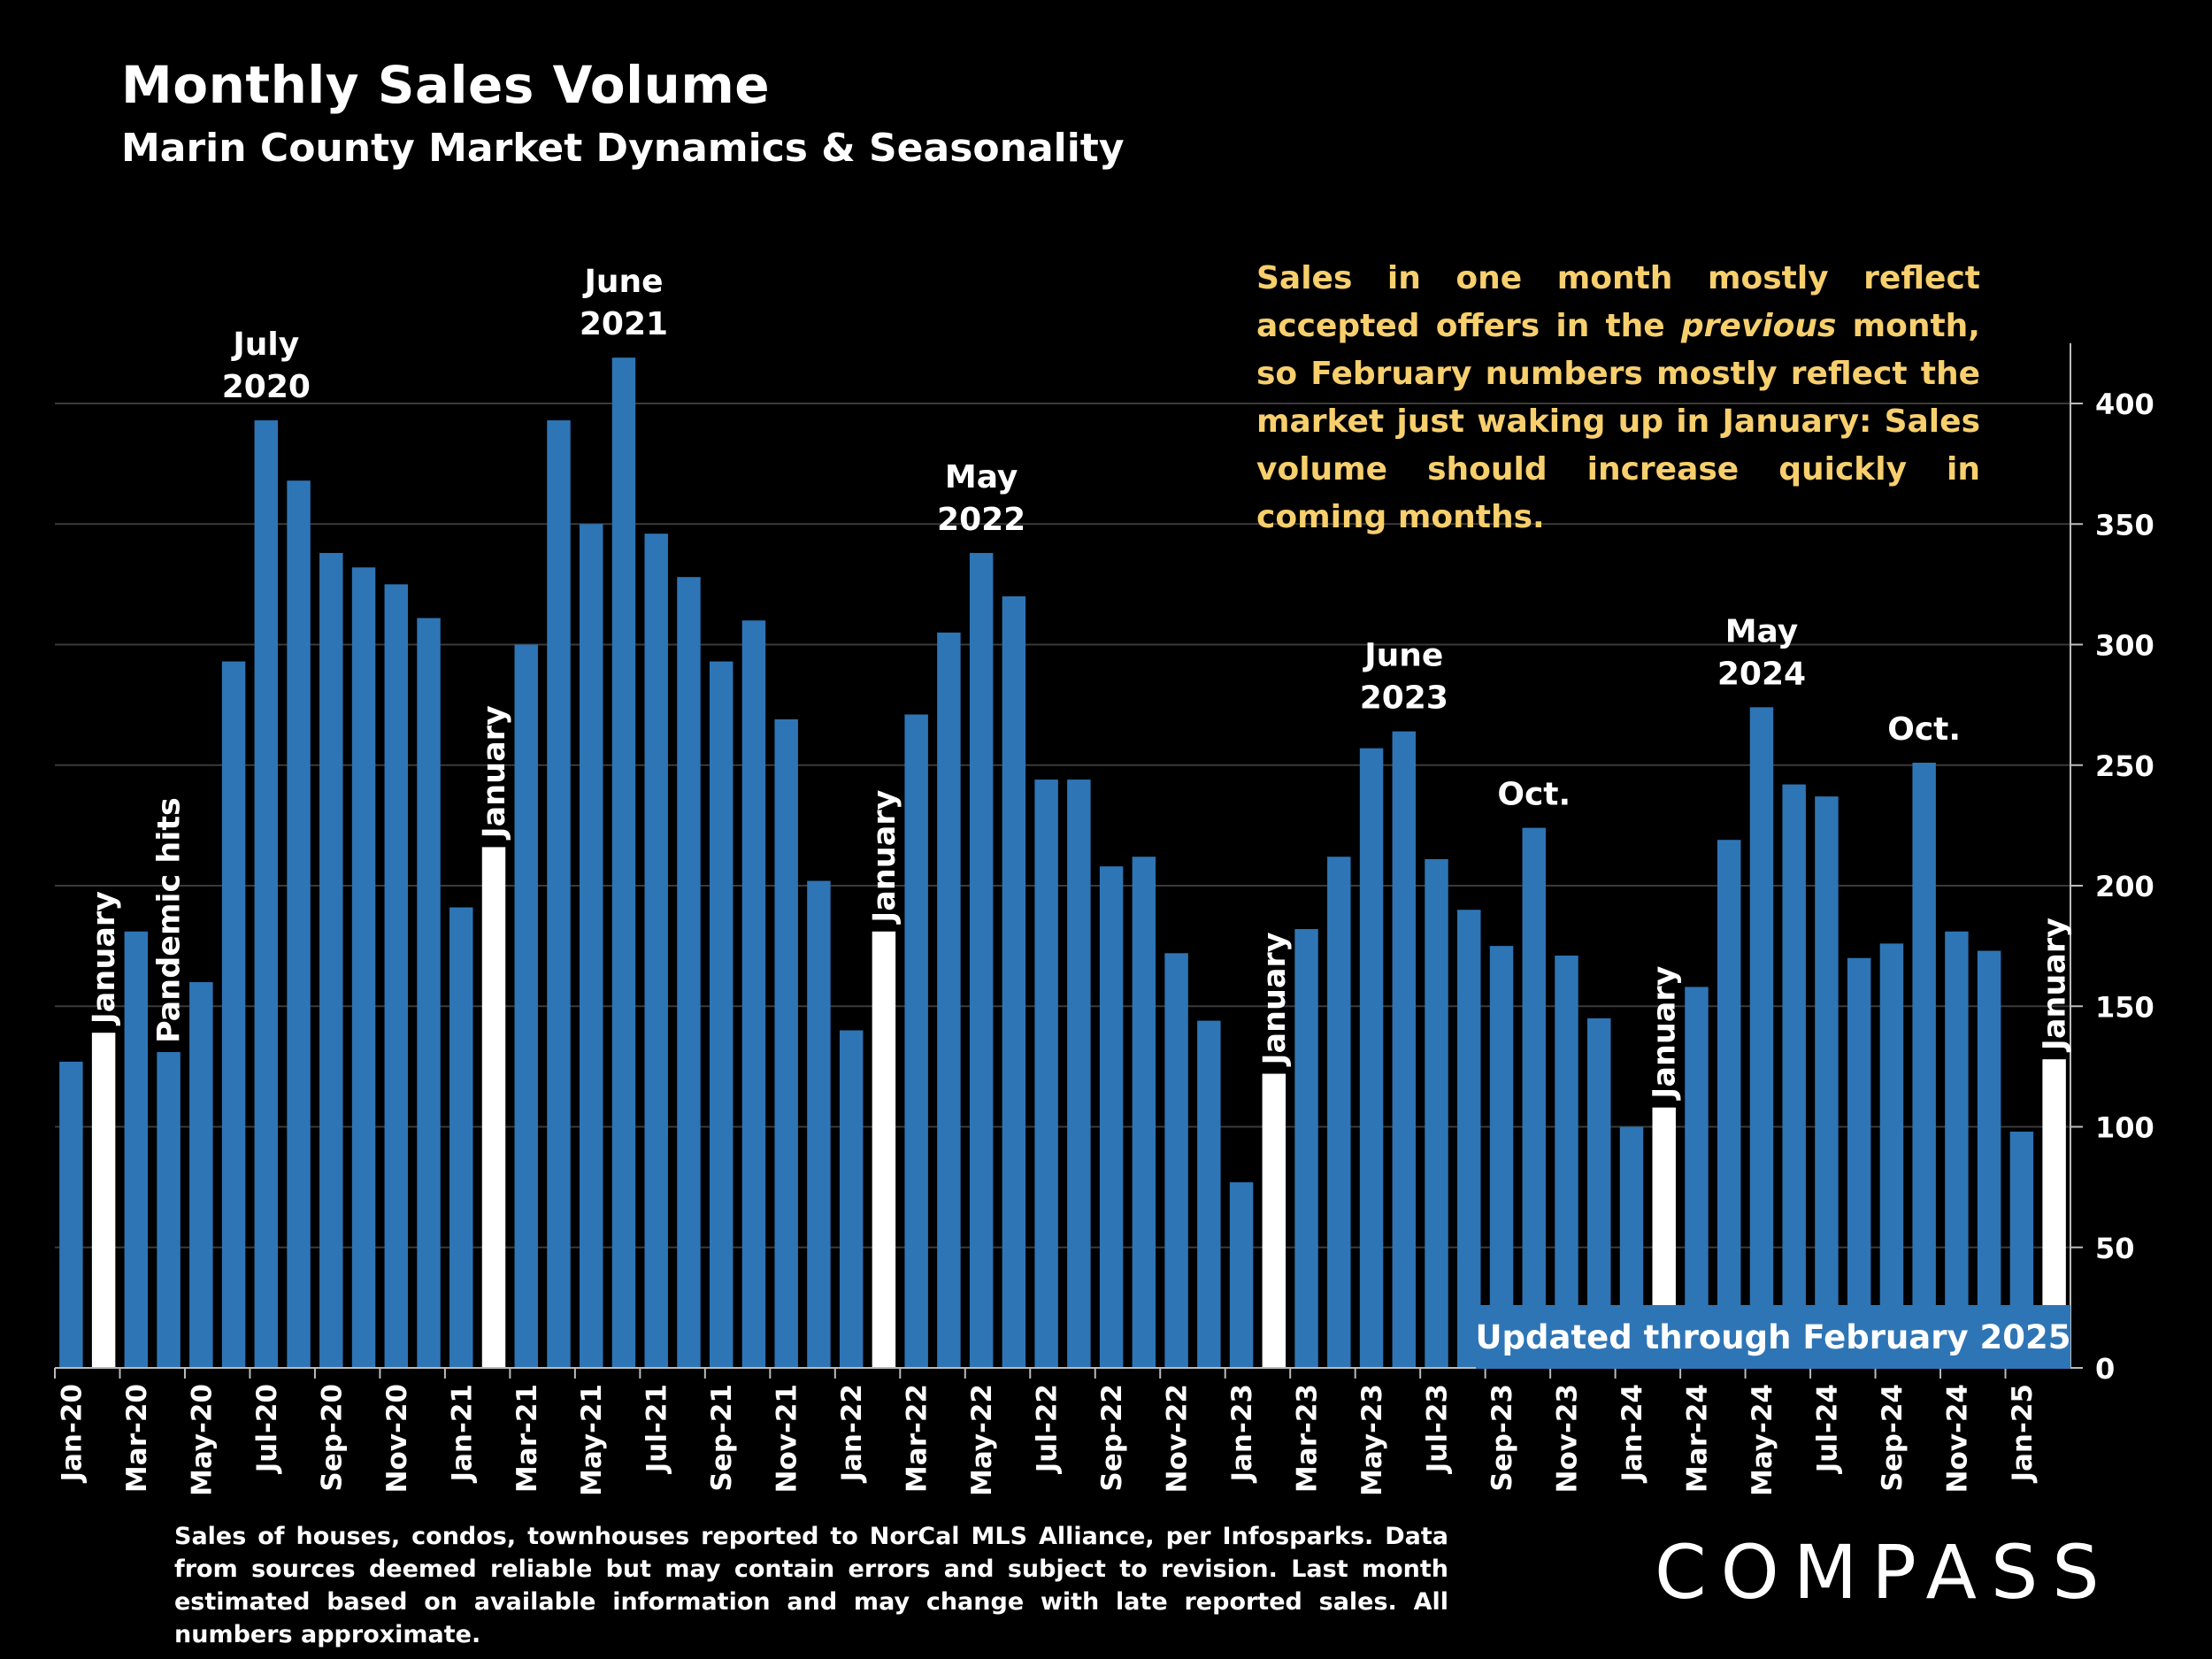 The height and width of the screenshot is (1659, 2212). What do you see at coordinates (1763, 1440) in the screenshot?
I see `x-tick-label-May-24: May-24` at bounding box center [1763, 1440].